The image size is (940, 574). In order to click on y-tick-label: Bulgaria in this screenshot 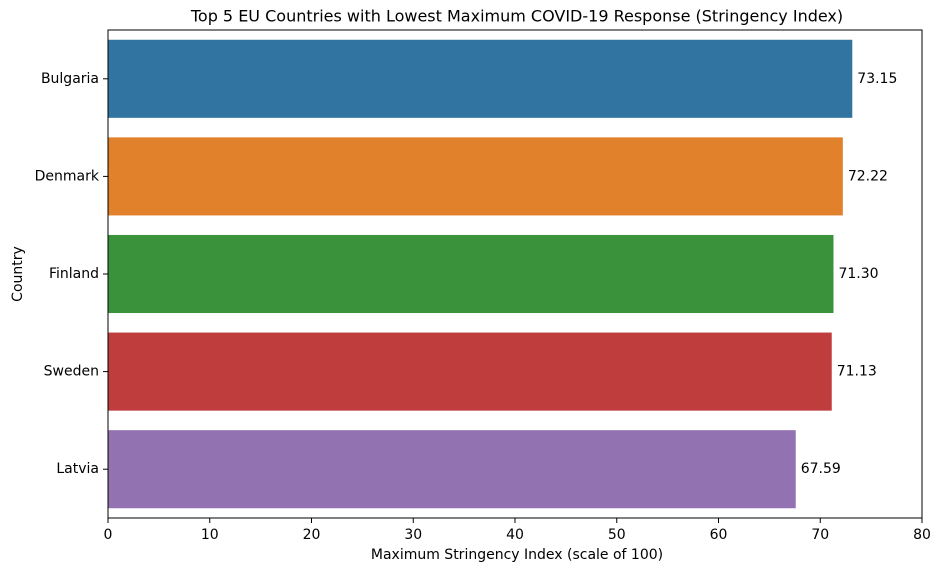, I will do `click(70, 79)`.